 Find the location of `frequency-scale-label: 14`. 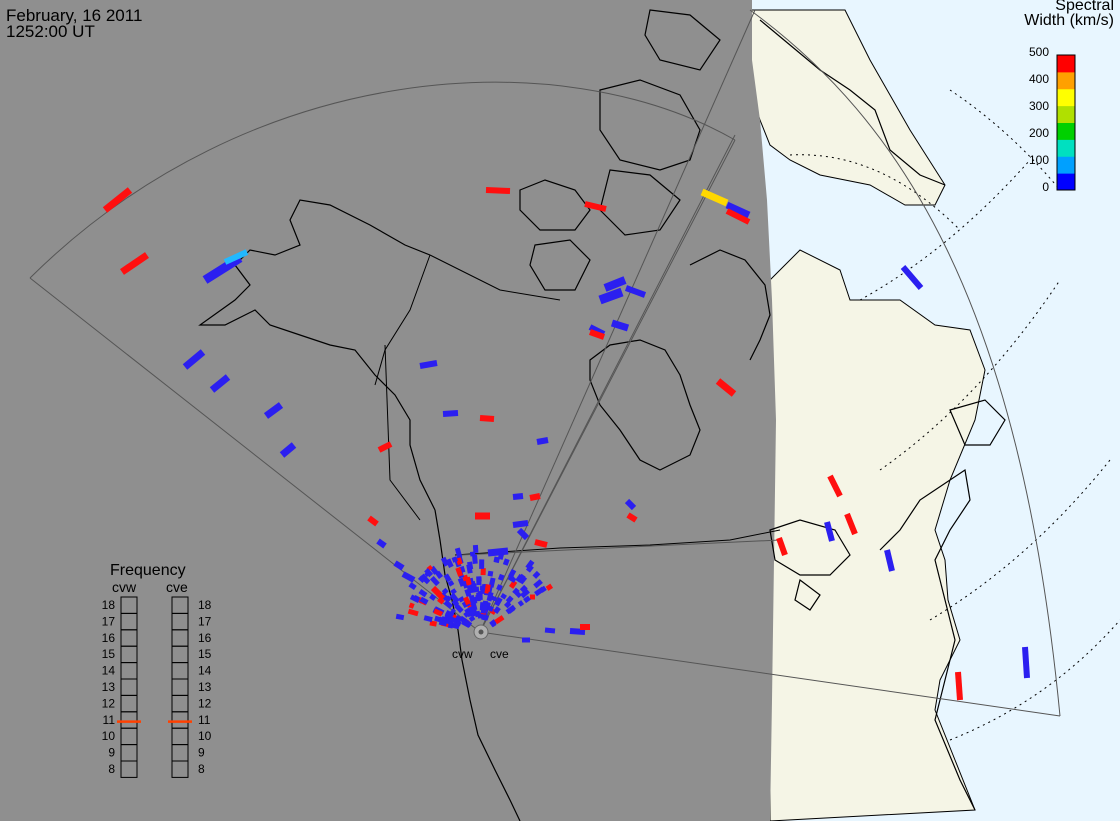

frequency-scale-label: 14 is located at coordinates (109, 671).